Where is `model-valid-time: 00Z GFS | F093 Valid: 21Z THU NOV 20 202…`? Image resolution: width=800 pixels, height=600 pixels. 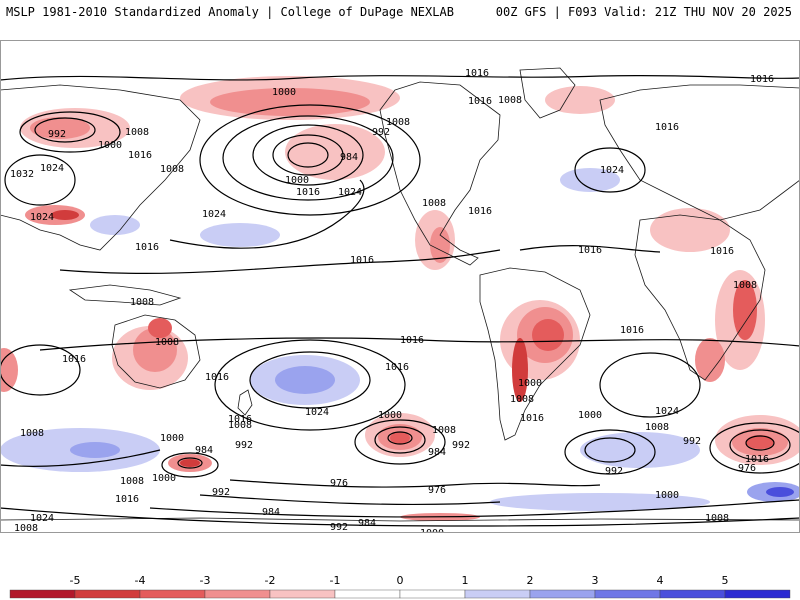 model-valid-time: 00Z GFS | F093 Valid: 21Z THU NOV 20 202… is located at coordinates (643, 12).